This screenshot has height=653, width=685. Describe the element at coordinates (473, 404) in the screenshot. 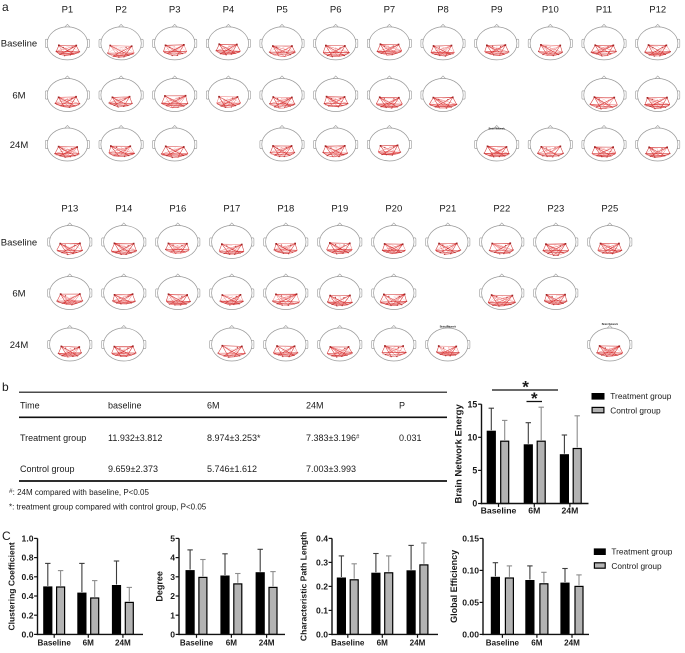

I see `svg-text: 15` at that location.